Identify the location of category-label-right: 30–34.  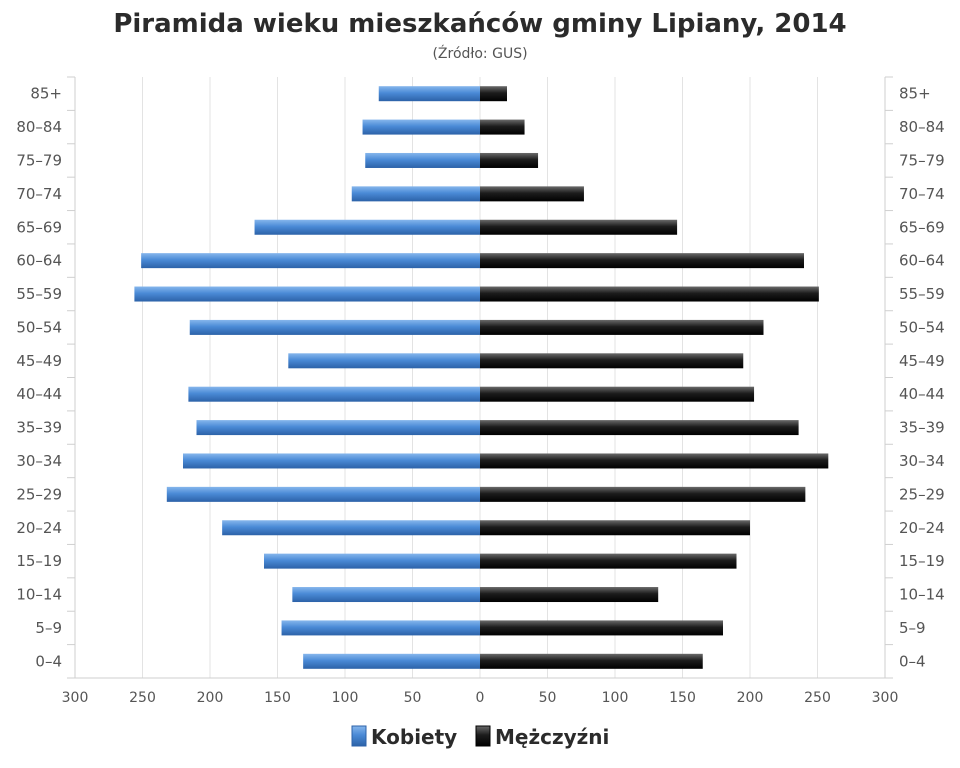
(922, 461).